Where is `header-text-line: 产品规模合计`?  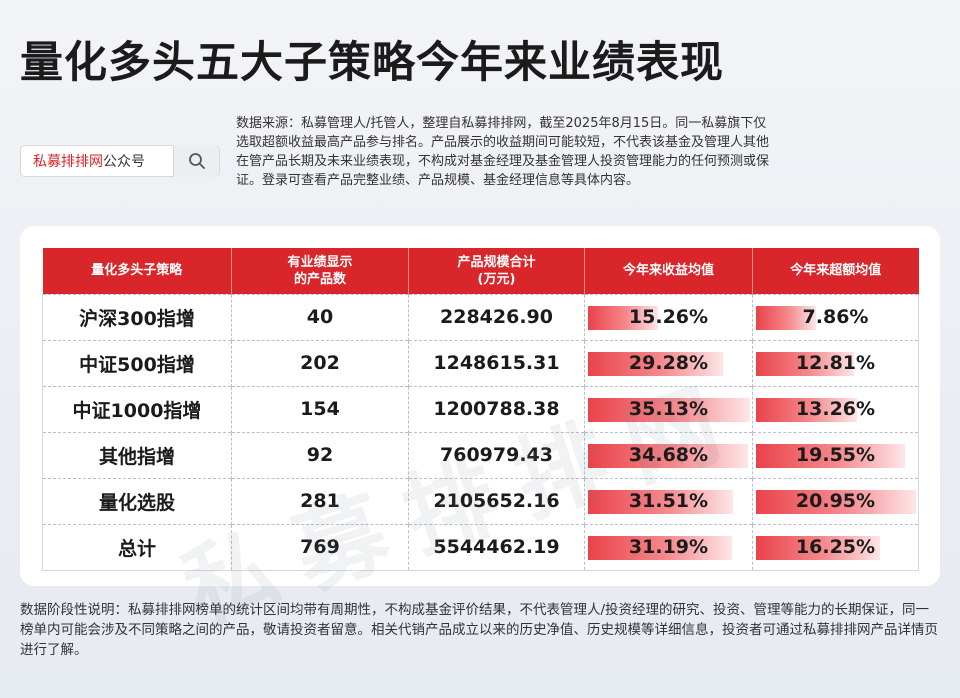 header-text-line: 产品规模合计 is located at coordinates (496, 262).